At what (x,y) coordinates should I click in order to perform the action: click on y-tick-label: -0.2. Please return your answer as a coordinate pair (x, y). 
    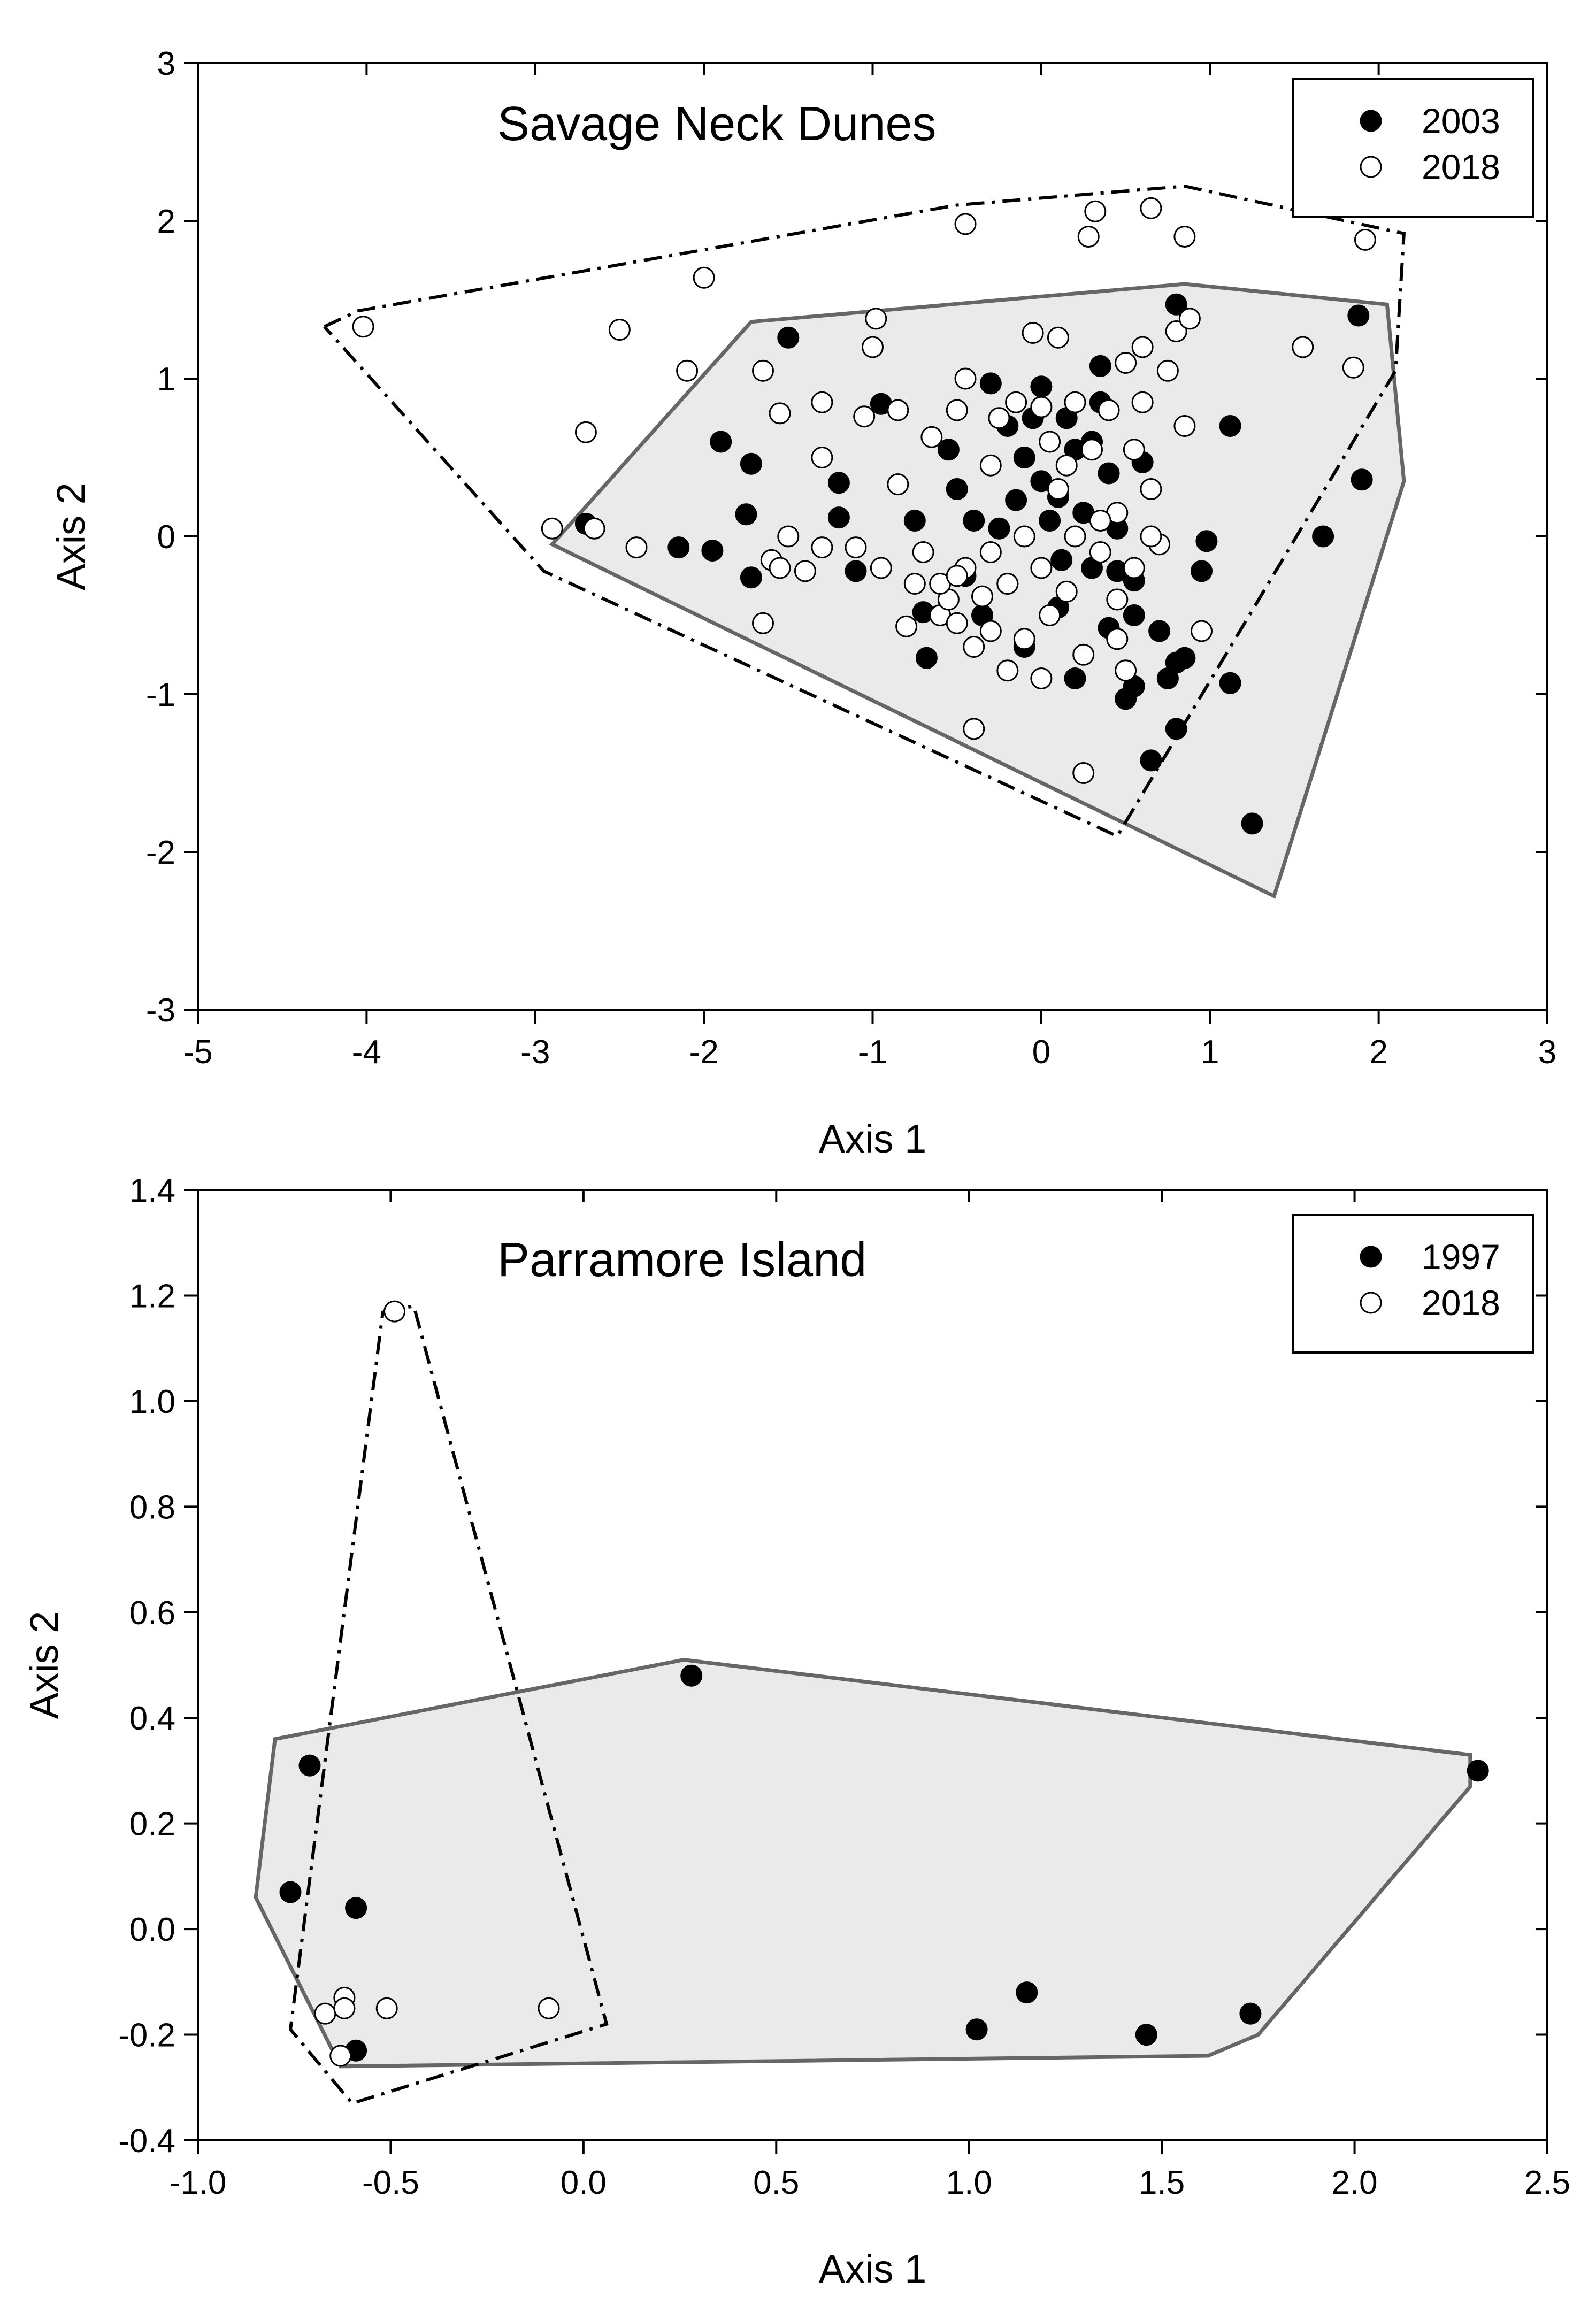
    Looking at the image, I should click on (146, 2036).